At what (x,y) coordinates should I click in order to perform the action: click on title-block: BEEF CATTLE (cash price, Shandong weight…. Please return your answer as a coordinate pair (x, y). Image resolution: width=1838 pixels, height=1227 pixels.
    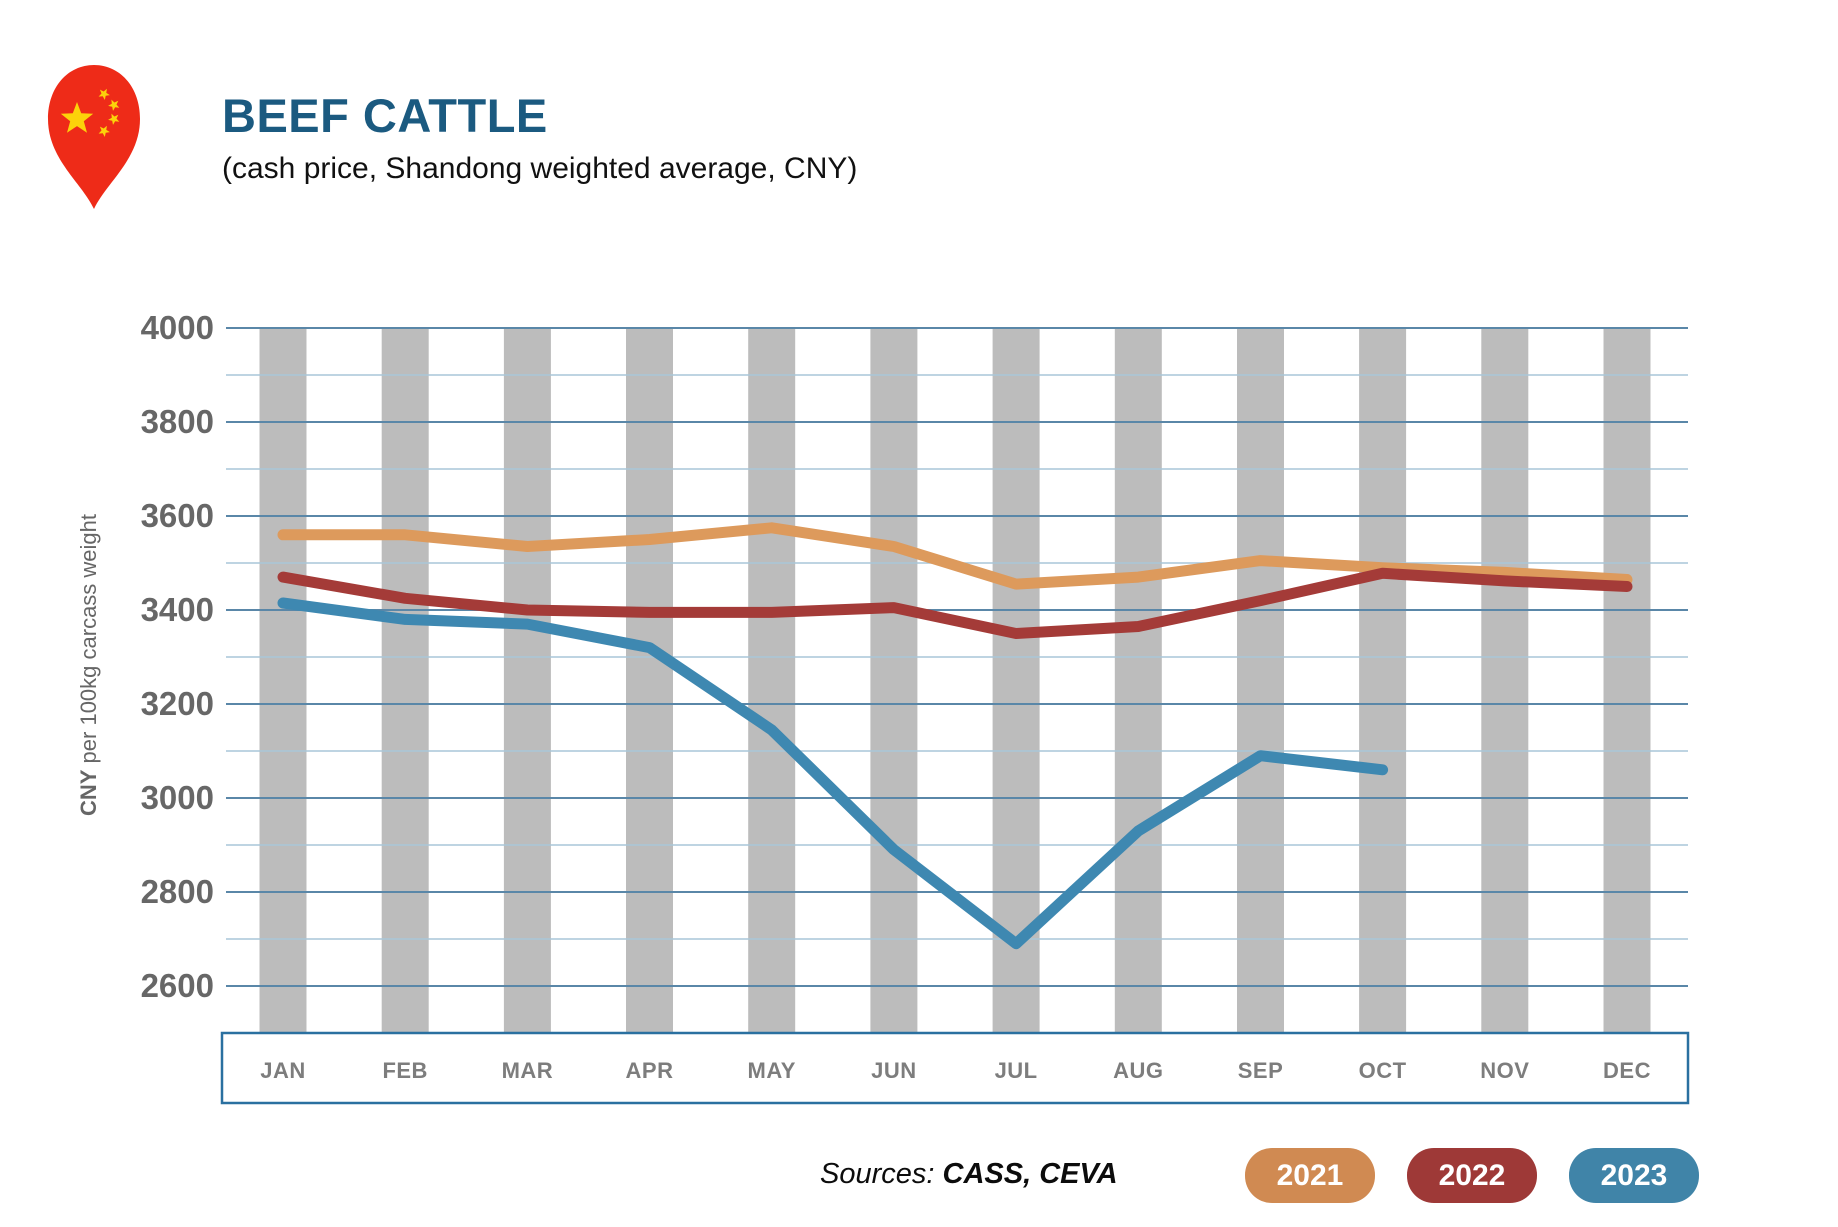
    Looking at the image, I should click on (539, 137).